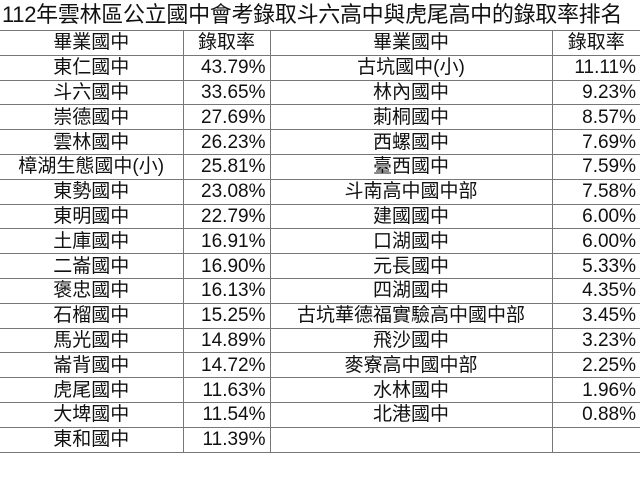 The height and width of the screenshot is (477, 640). What do you see at coordinates (411, 439) in the screenshot?
I see `school-right-cell` at bounding box center [411, 439].